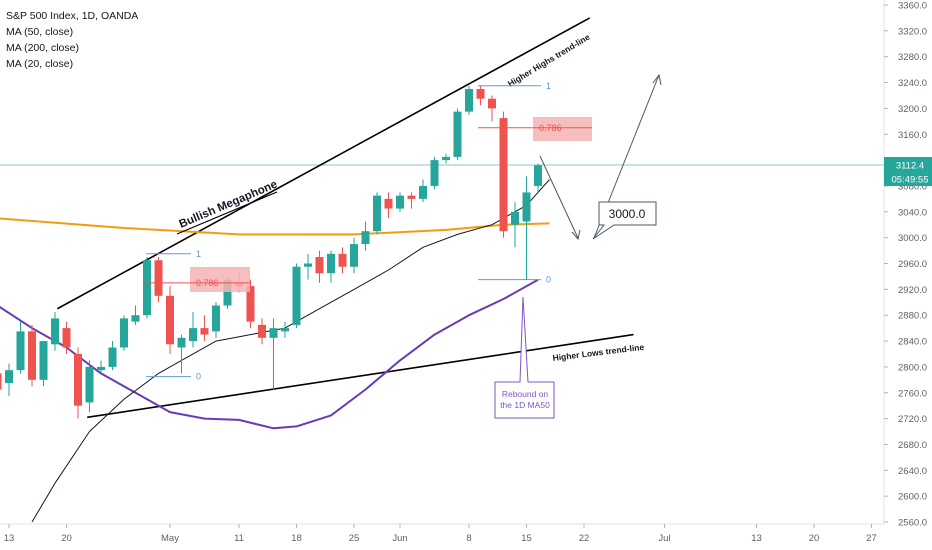 This screenshot has height=550, width=932. I want to click on time-tick-label: May, so click(170, 538).